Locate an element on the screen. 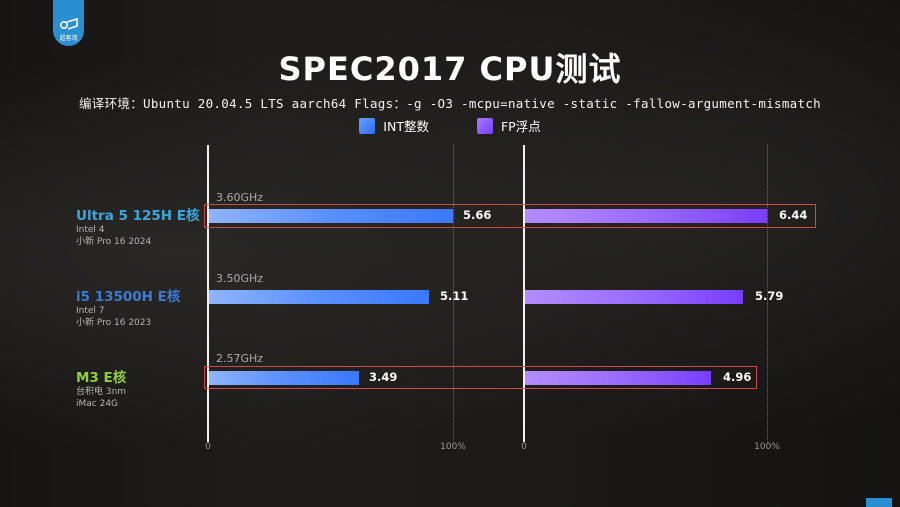 The image size is (900, 507). cpu-device: 小新 Pro 16 2023 is located at coordinates (114, 323).